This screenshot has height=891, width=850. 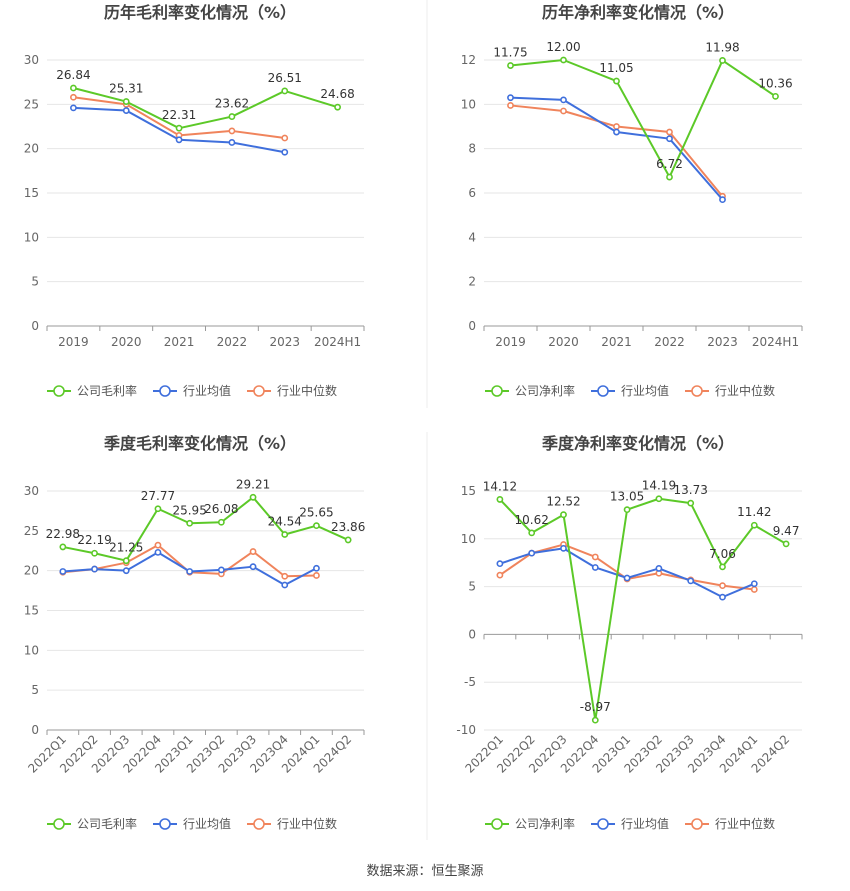 I want to click on chart-title: 历年毛利率变化情况（%）, so click(x=200, y=12).